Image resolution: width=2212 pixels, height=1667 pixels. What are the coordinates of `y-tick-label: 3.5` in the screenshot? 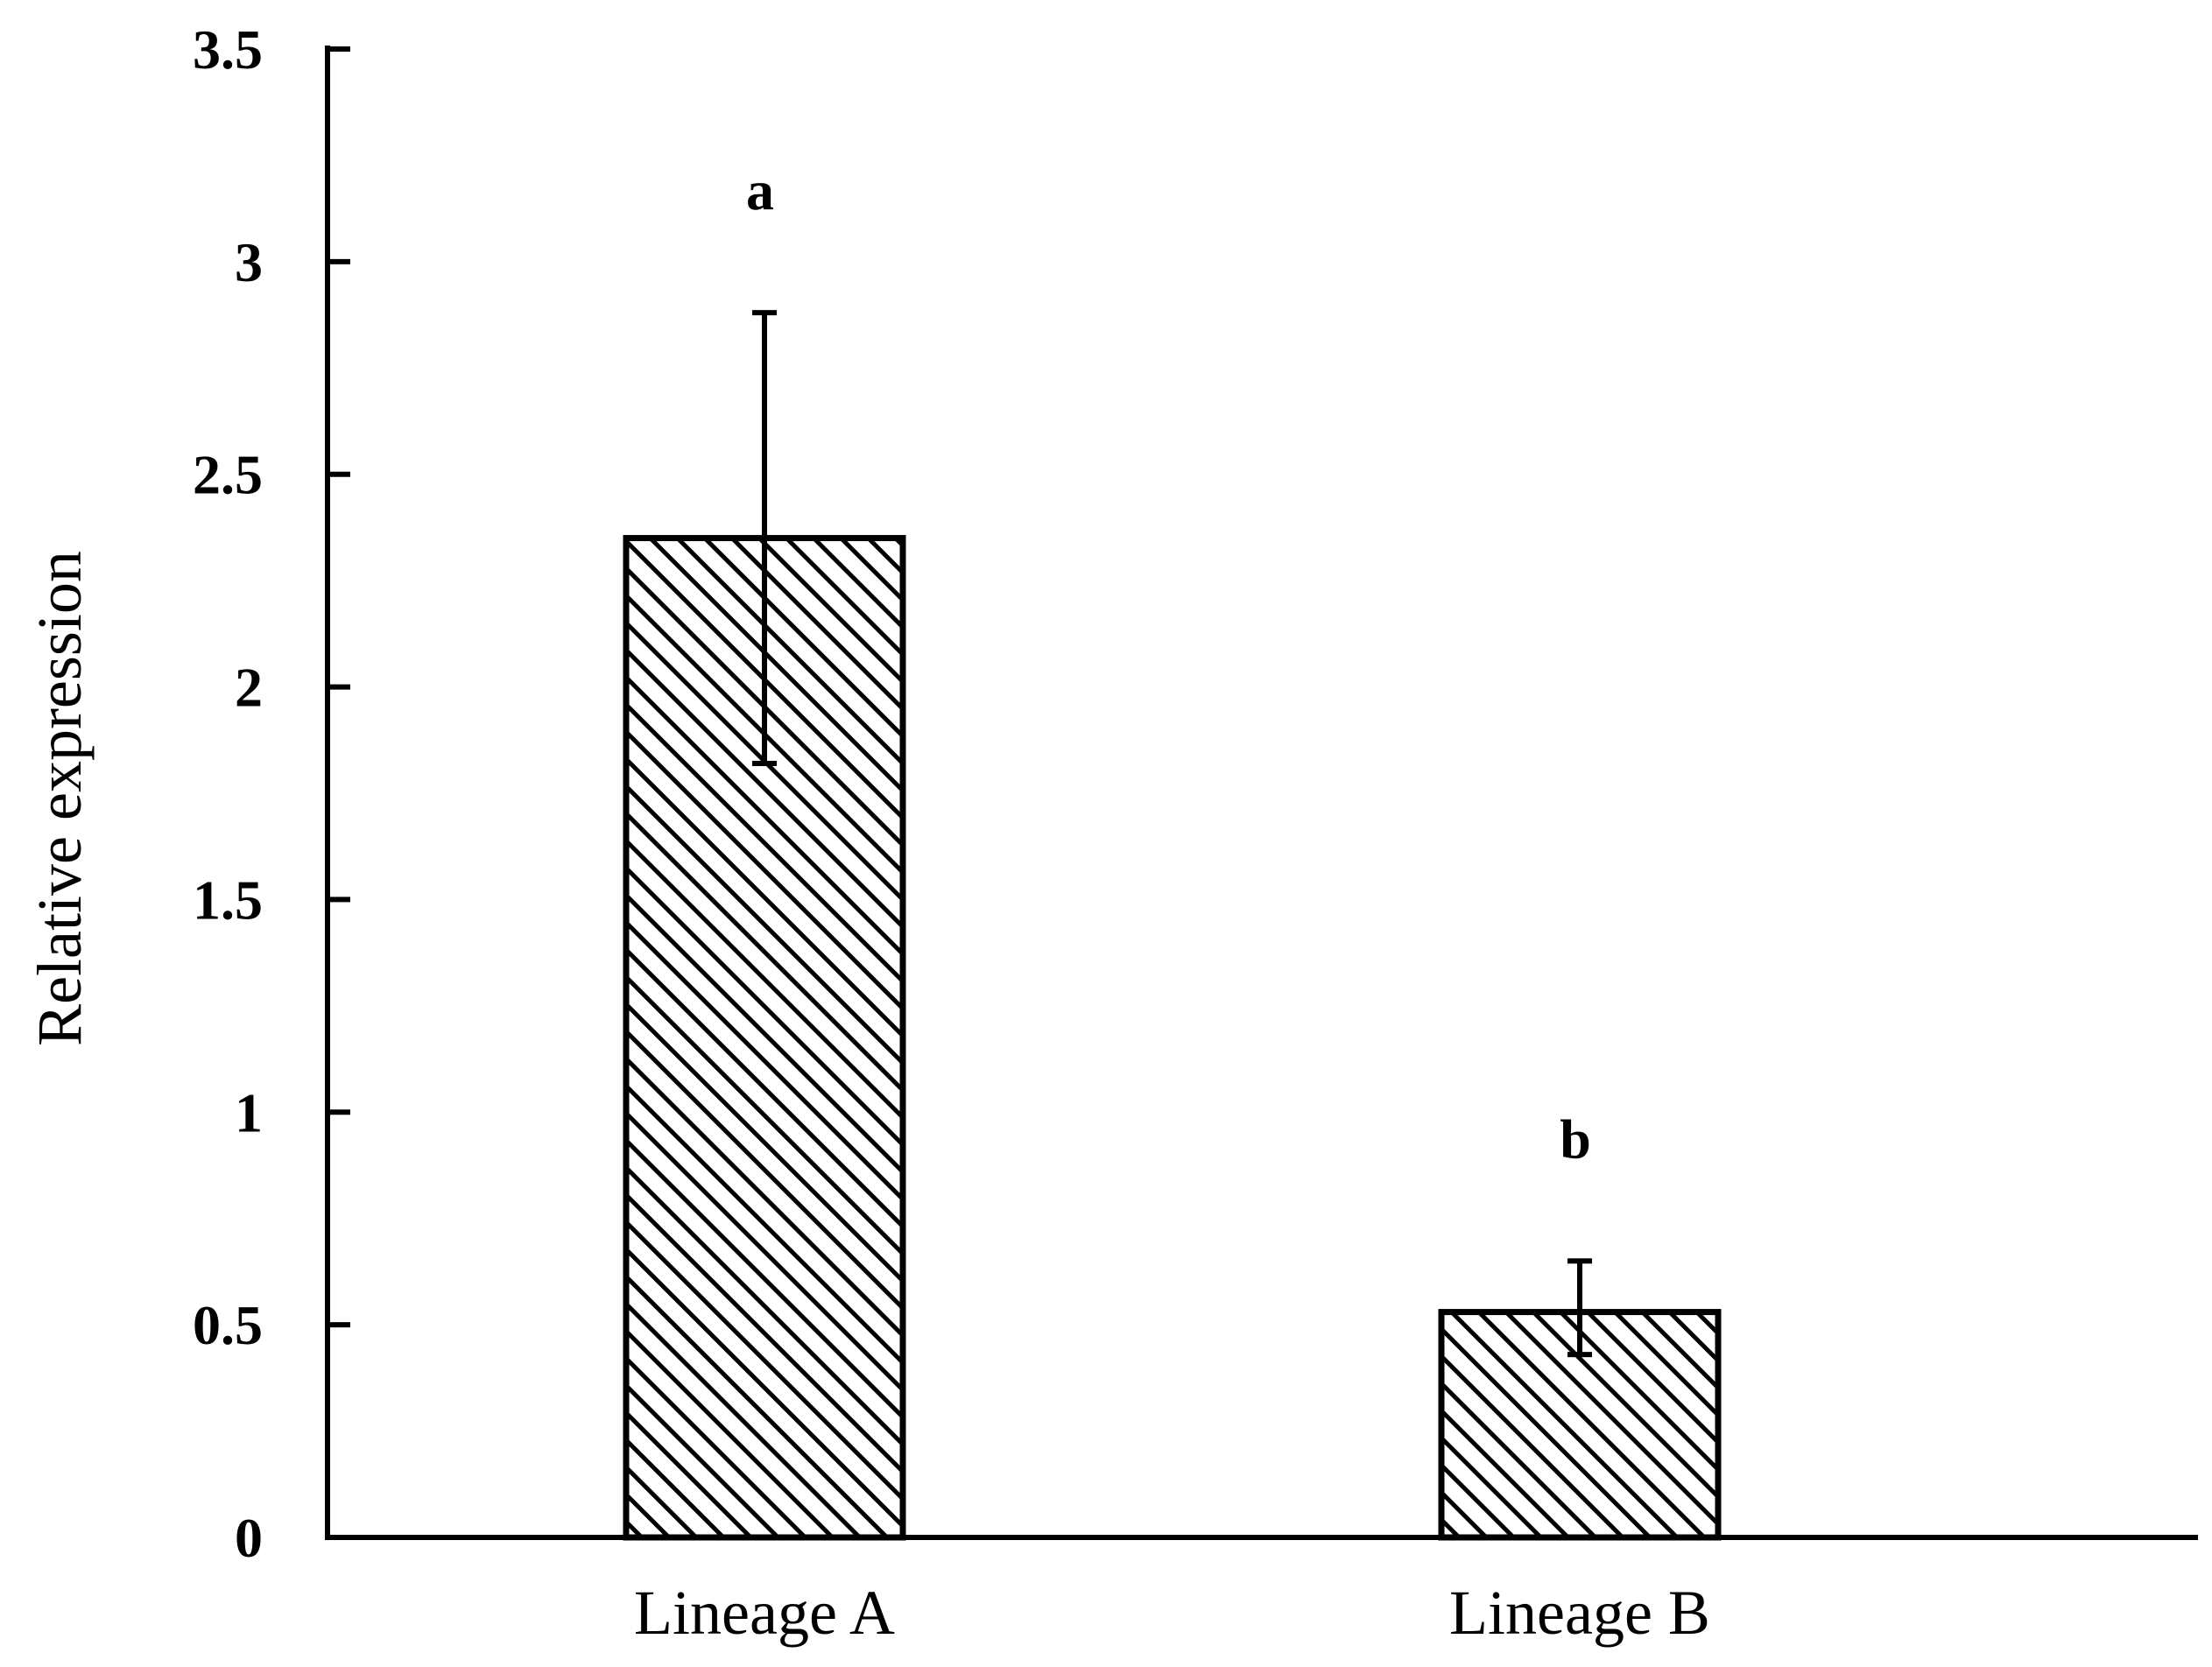 It's located at (228, 50).